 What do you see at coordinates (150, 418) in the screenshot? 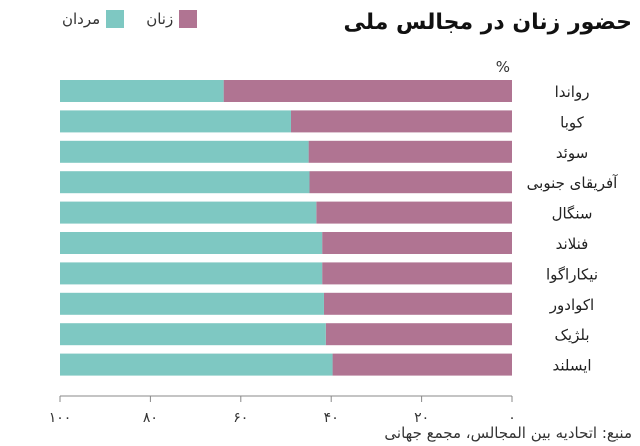
I see `x-tick-label-4: ۸۰` at bounding box center [150, 418].